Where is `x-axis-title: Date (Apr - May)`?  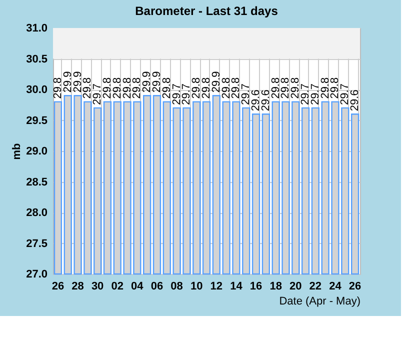
x-axis-title: Date (Apr - May) is located at coordinates (319, 302).